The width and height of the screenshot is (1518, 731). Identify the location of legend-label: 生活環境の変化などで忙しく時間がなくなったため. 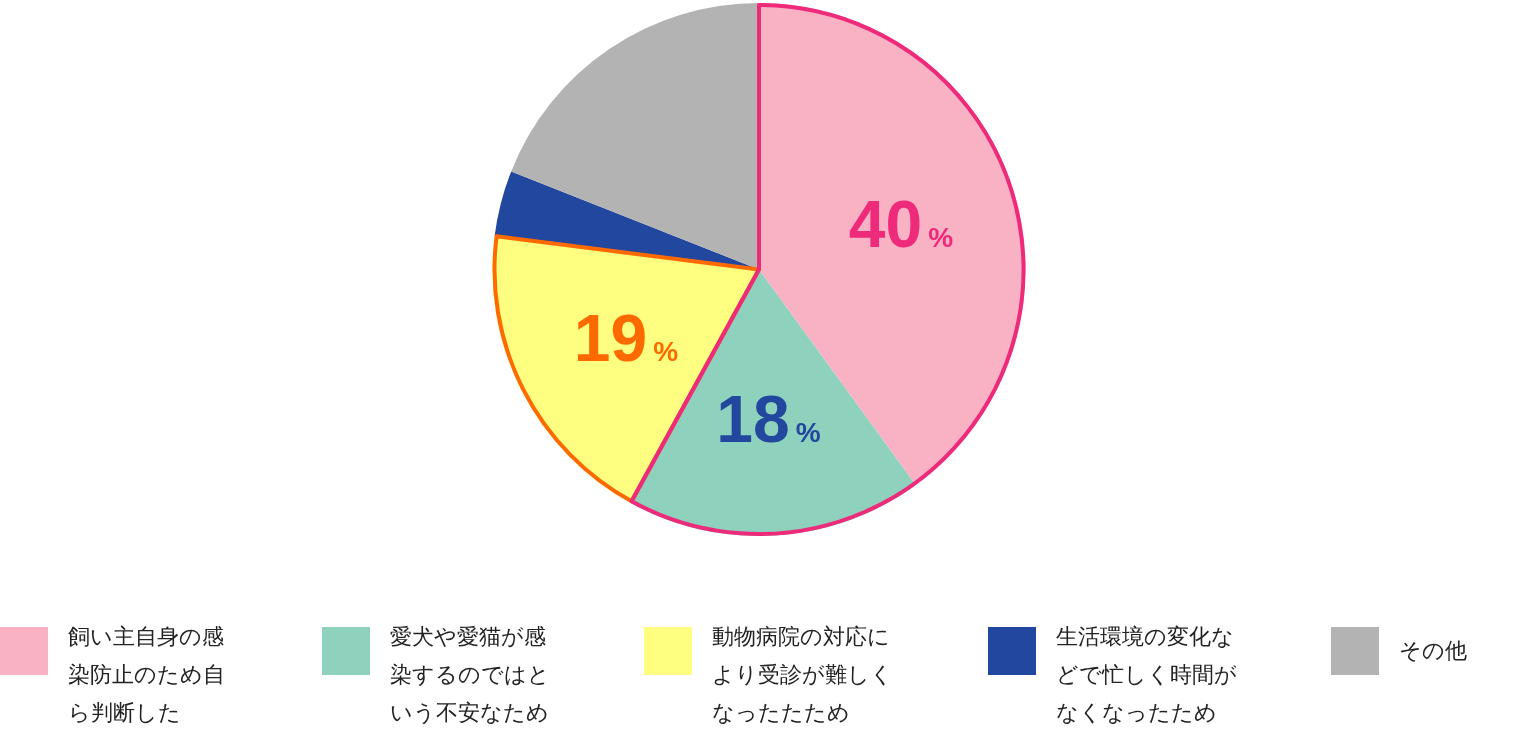
(1146, 675).